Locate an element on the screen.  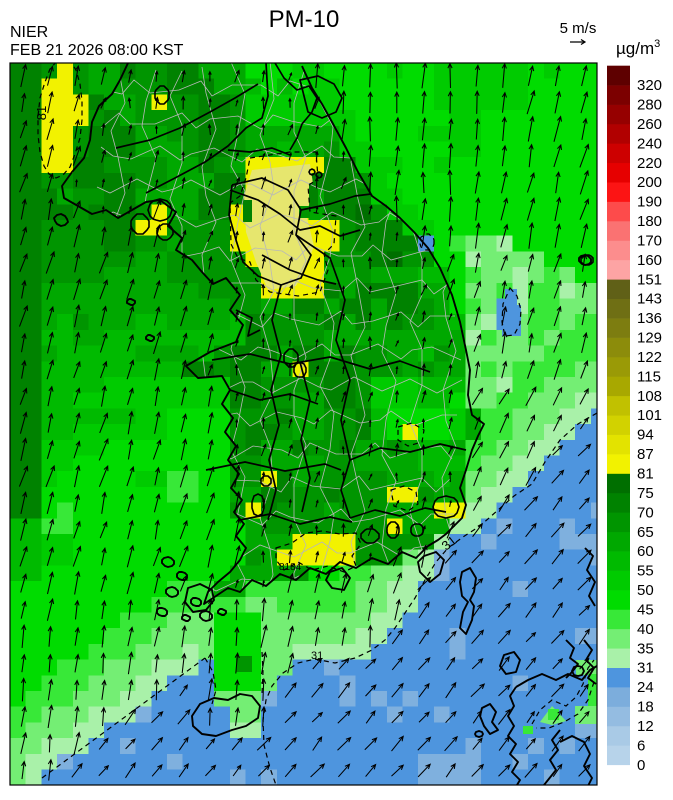
svg-text: 260 is located at coordinates (649, 124).